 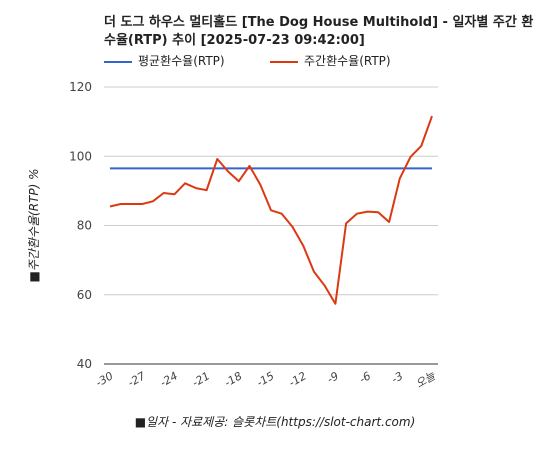 What do you see at coordinates (365, 377) in the screenshot?
I see `x-tick-label: -6` at bounding box center [365, 377].